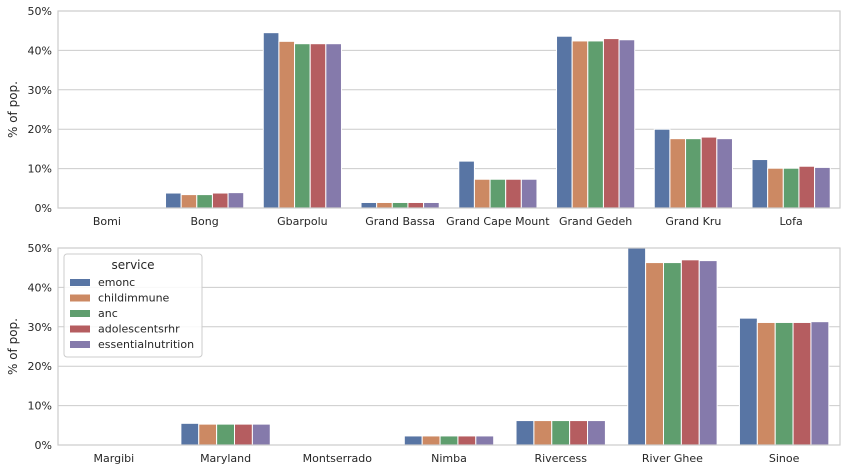 Image resolution: width=846 pixels, height=472 pixels. What do you see at coordinates (498, 221) in the screenshot?
I see `x-tick-label: Grand Cape Mount` at bounding box center [498, 221].